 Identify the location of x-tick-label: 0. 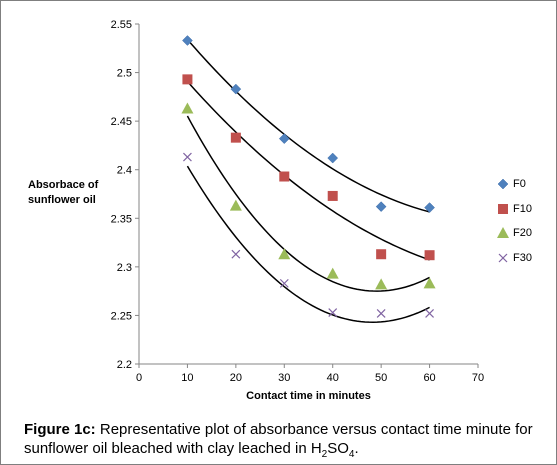
(139, 378).